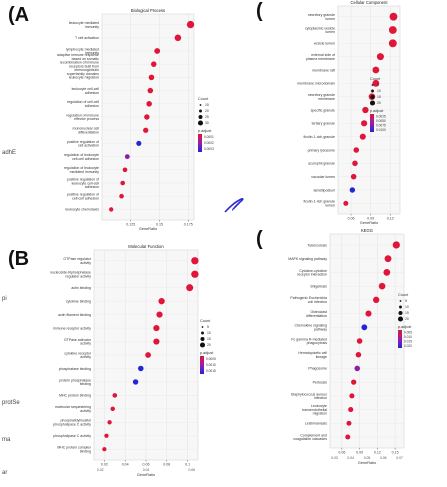 The height and width of the screenshot is (487, 447). What do you see at coordinates (86, 119) in the screenshot?
I see `category-label: effector process` at bounding box center [86, 119].